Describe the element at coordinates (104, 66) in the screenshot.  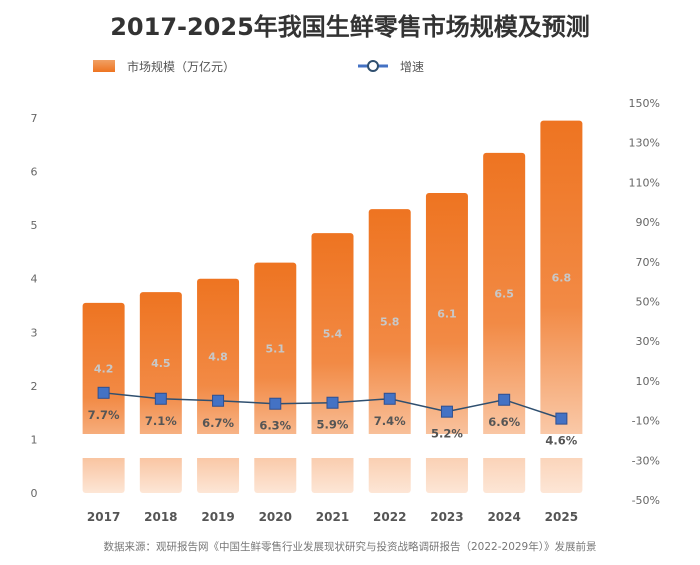
I see `legend-swatch-bar` at that location.